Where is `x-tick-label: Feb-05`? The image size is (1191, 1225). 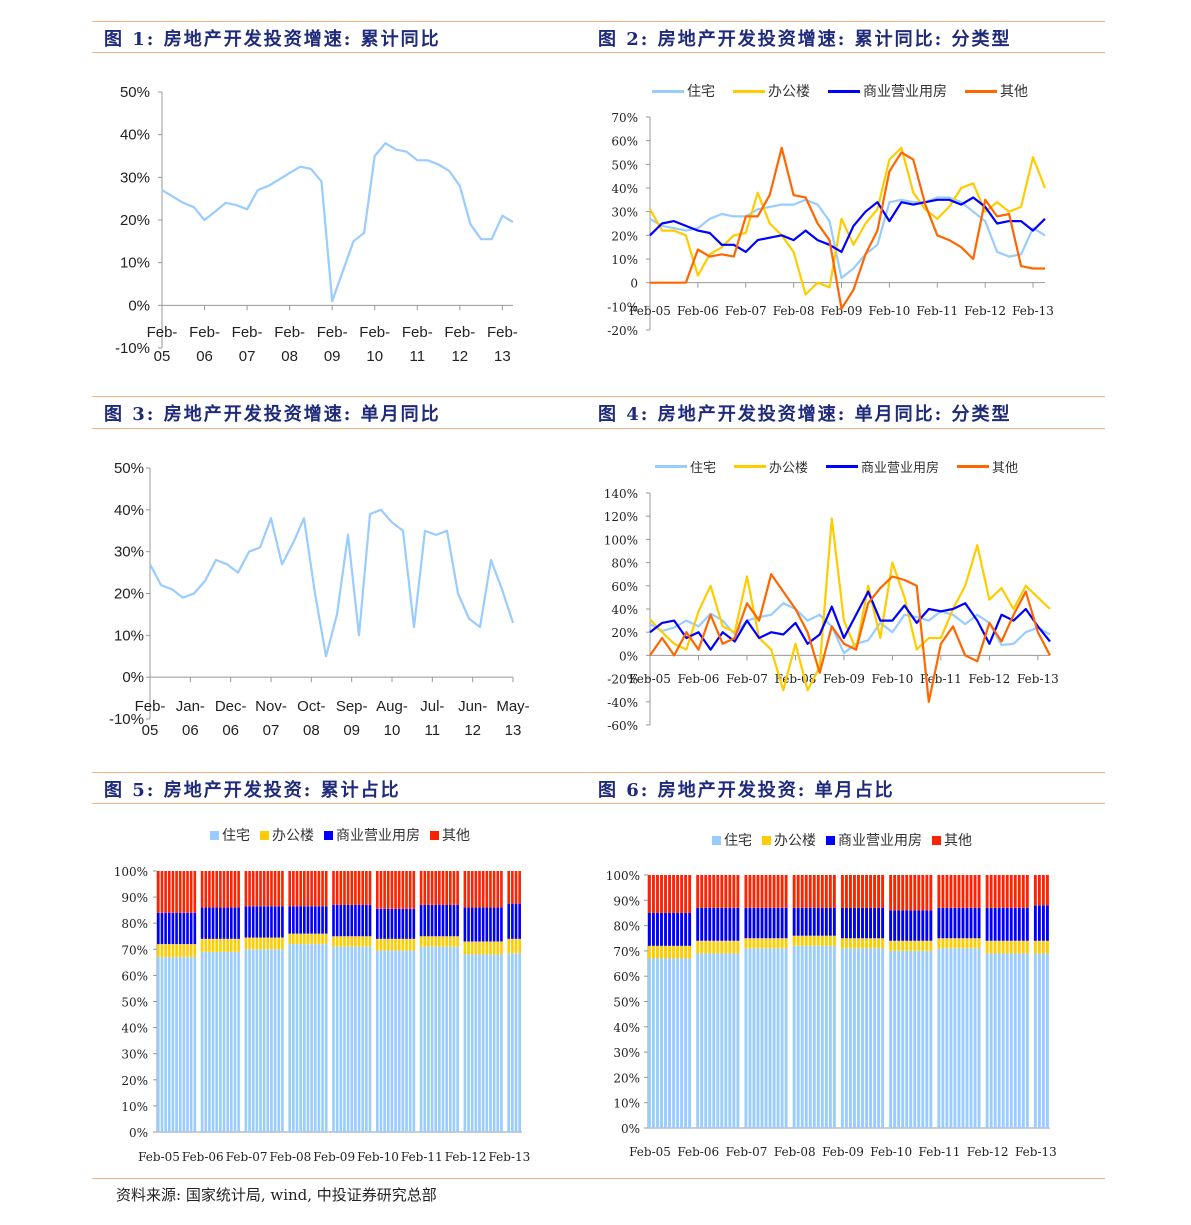 x-tick-label: Feb-05 is located at coordinates (650, 311).